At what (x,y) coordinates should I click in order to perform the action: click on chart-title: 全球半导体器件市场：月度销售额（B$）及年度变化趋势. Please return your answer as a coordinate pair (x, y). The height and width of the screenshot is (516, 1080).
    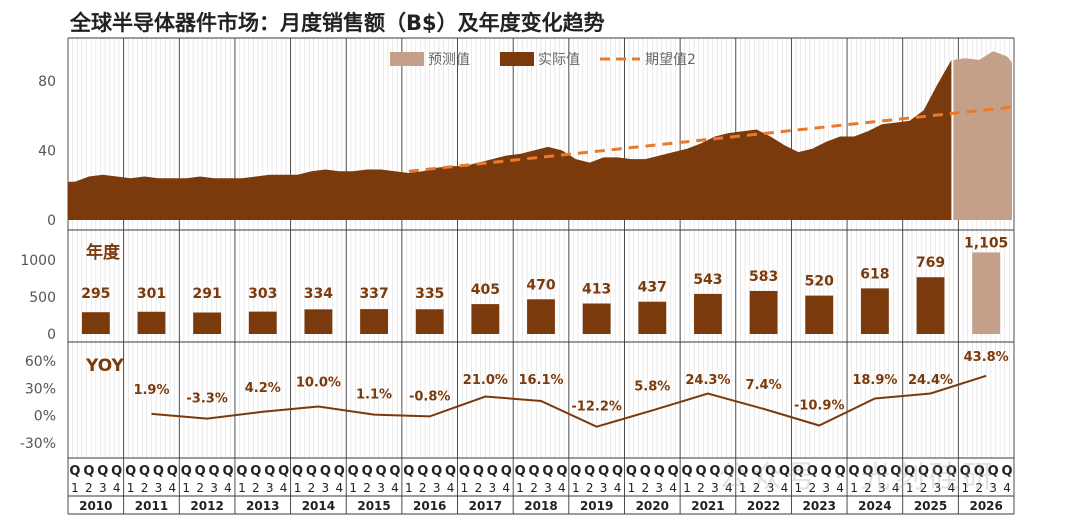
    Looking at the image, I should click on (337, 23).